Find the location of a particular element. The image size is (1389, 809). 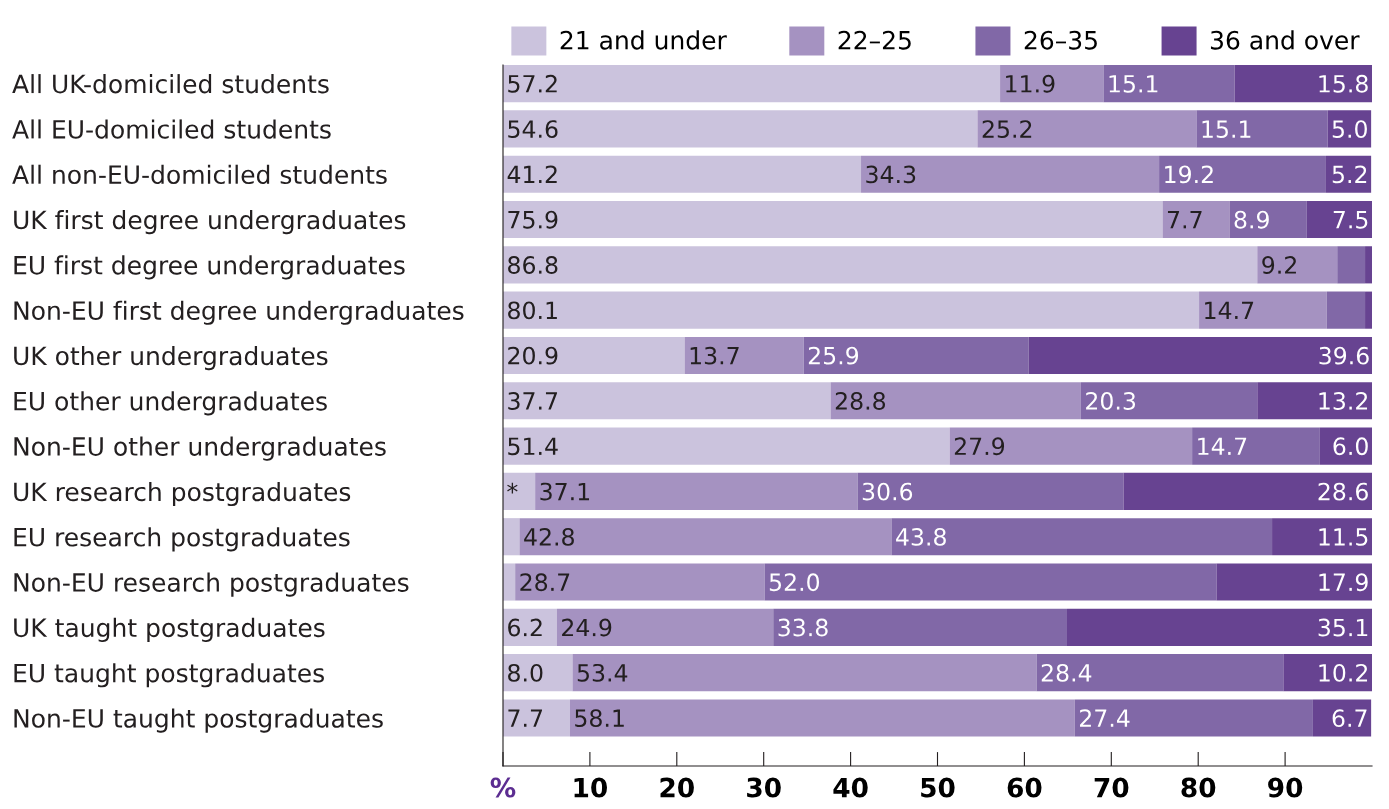

data-label: 11.5 is located at coordinates (1343, 537).